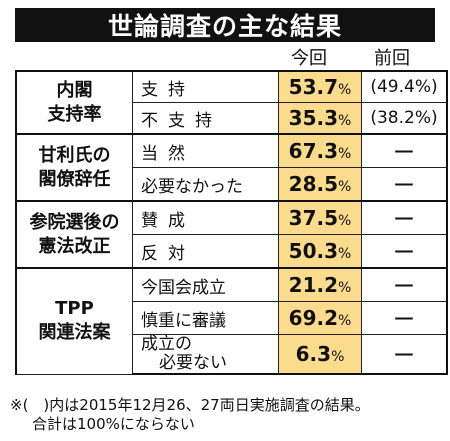 The width and height of the screenshot is (450, 441). I want to click on current-value: 69.2%, so click(320, 318).